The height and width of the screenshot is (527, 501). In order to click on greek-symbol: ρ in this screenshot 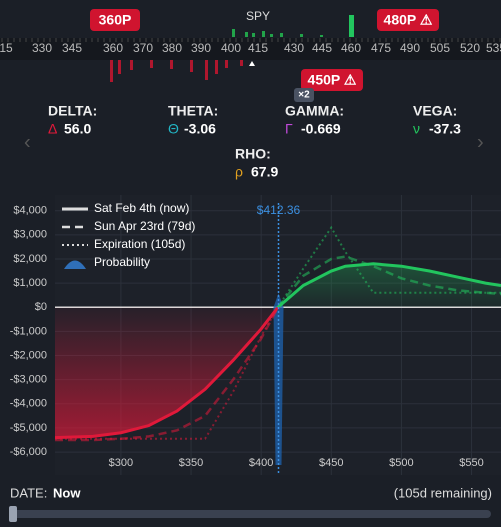, I will do `click(239, 172)`.